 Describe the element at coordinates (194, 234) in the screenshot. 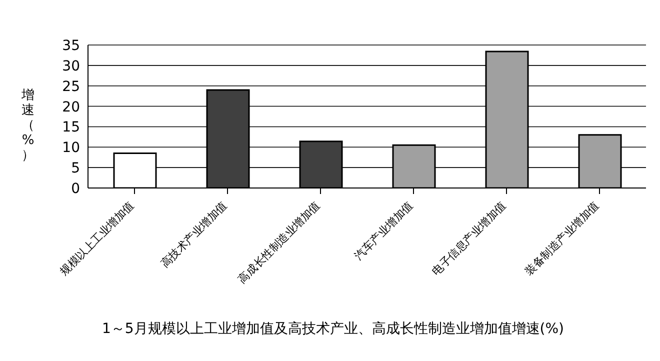

I see `x-tick-label: 高技术产业增加值` at that location.